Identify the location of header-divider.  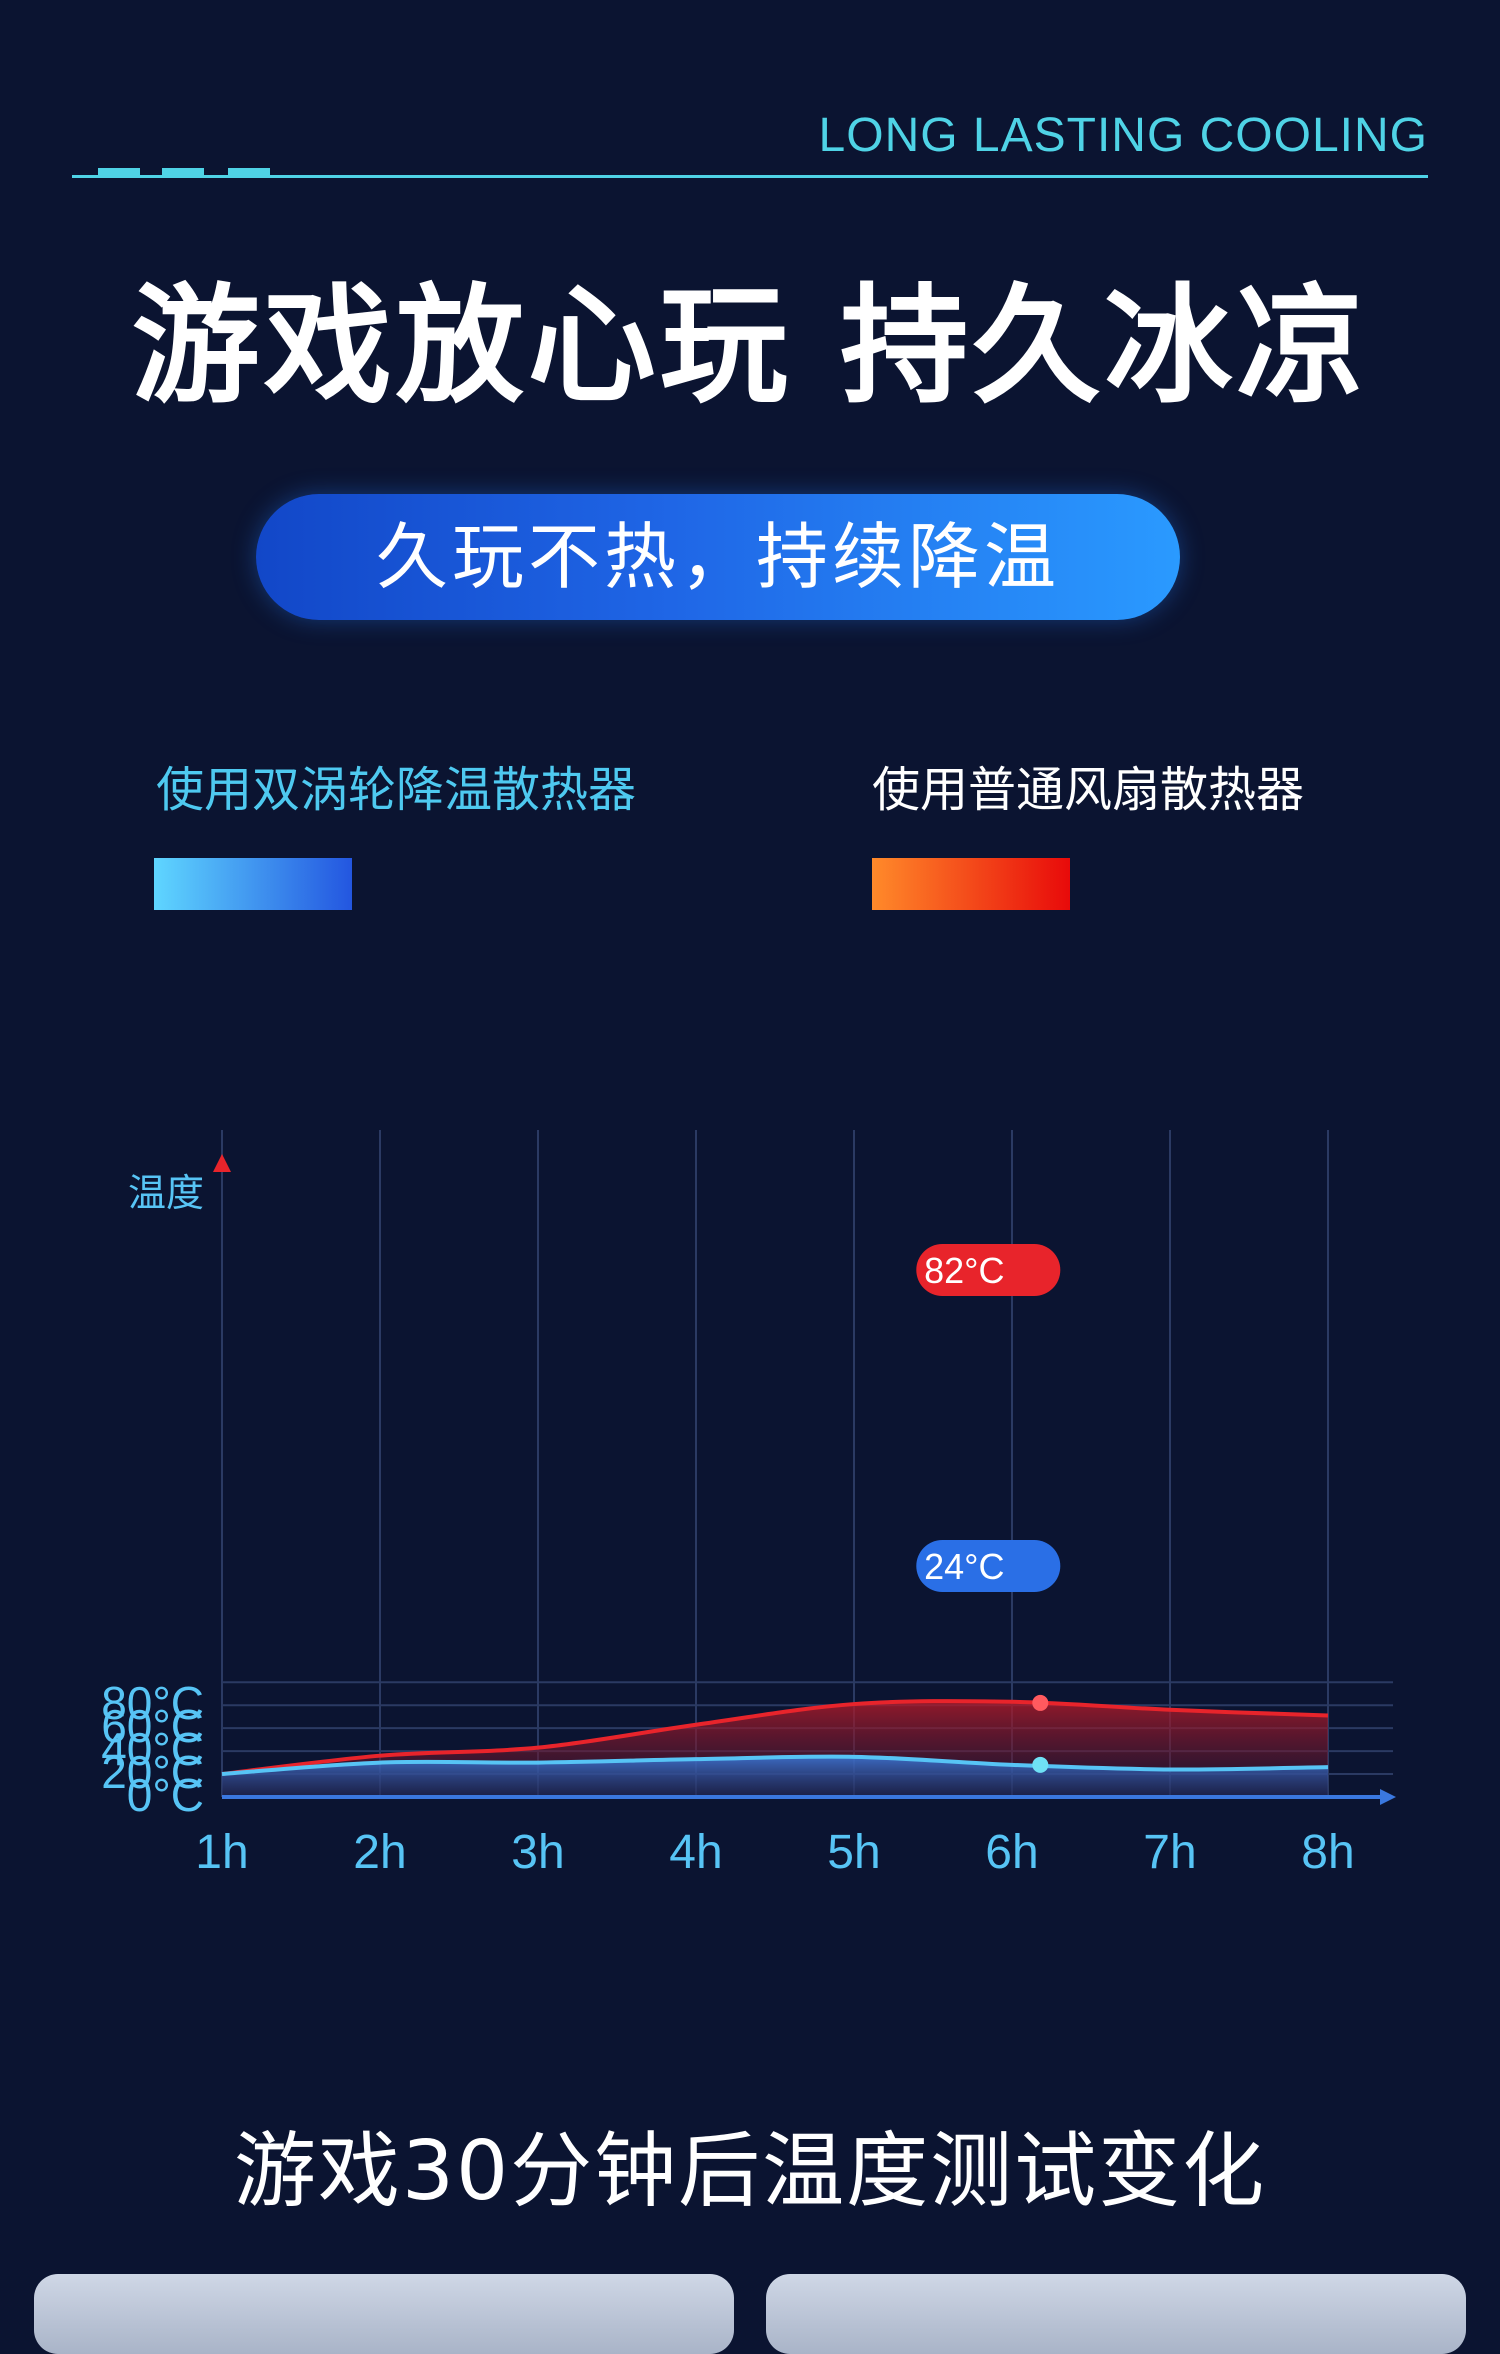
(750, 176).